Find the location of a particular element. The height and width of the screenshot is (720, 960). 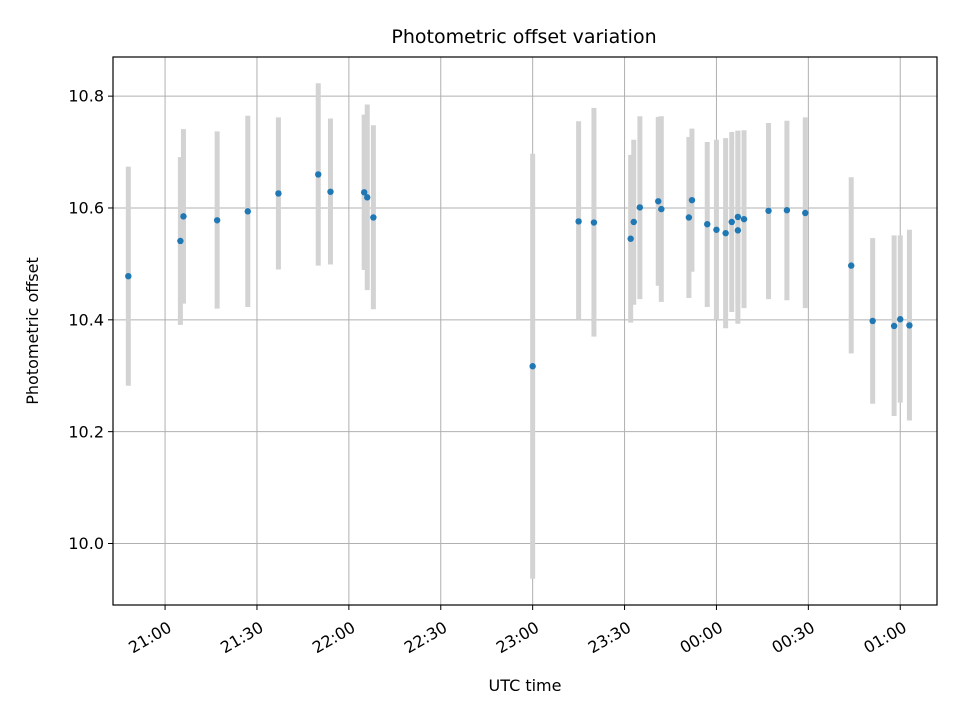

x-axis-label: UTC time is located at coordinates (525, 685).